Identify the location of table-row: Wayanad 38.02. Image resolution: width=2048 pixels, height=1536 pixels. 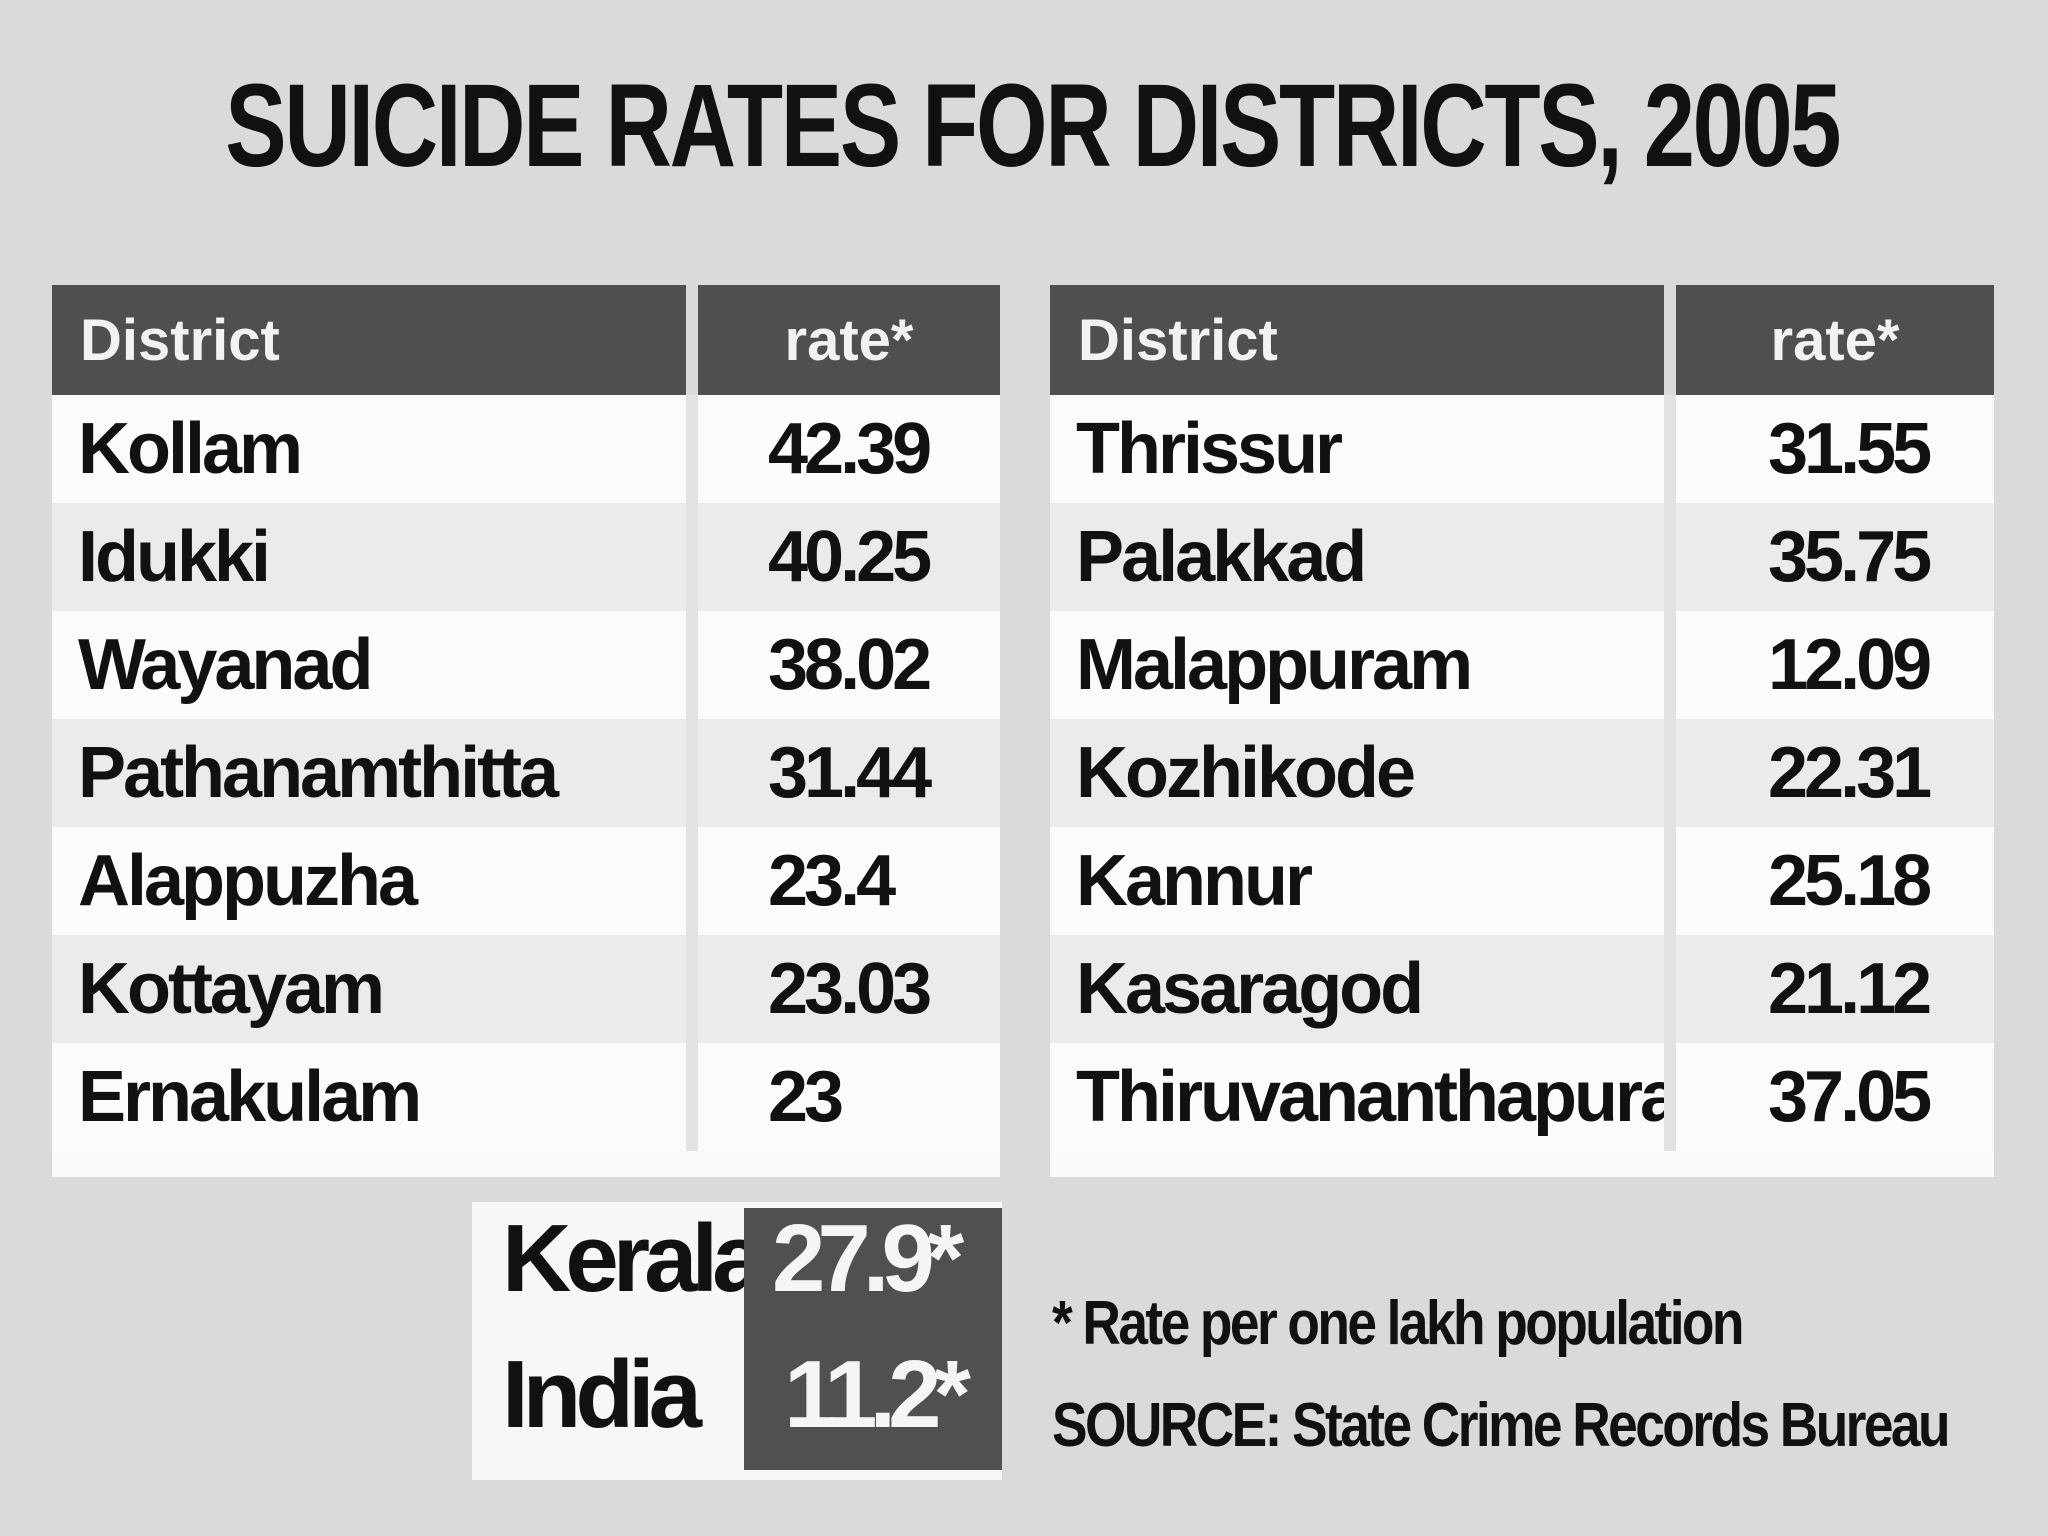
(526, 665).